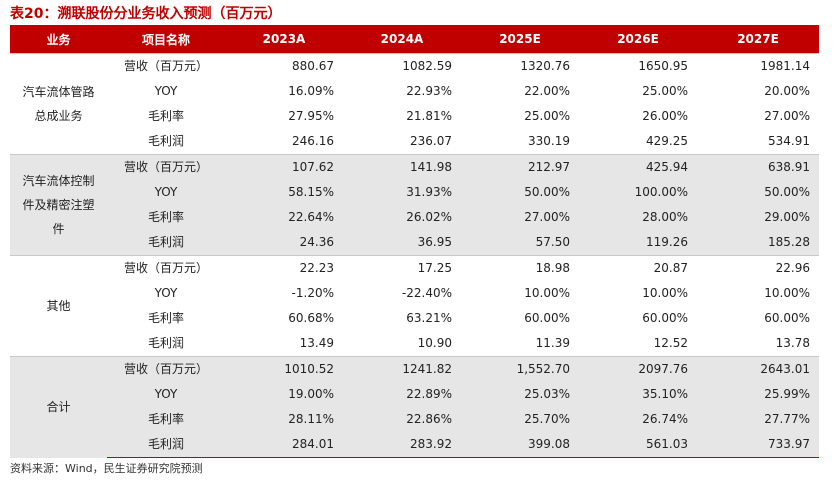 This screenshot has width=839, height=482. Describe the element at coordinates (758, 293) in the screenshot. I see `value-cell-2027e: 10.00%` at that location.